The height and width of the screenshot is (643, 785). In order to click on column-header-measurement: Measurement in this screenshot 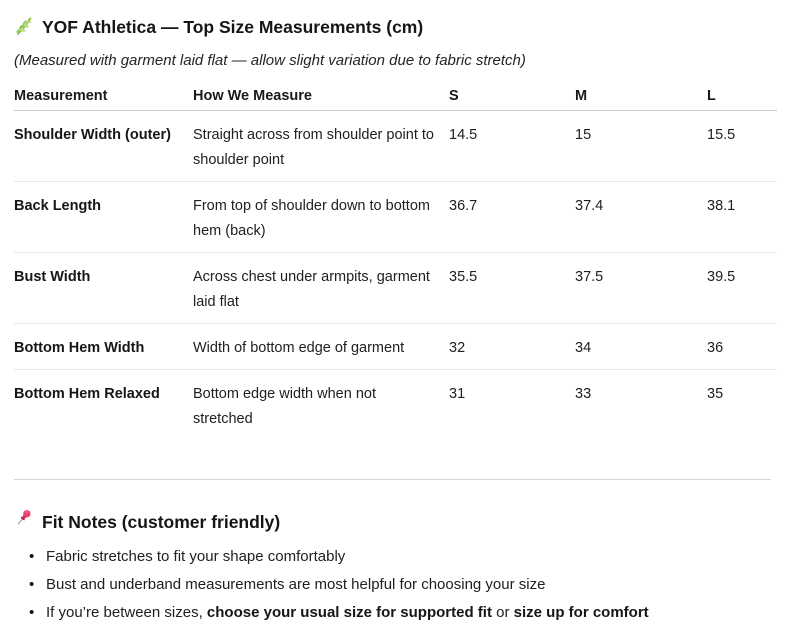, I will do `click(103, 96)`.